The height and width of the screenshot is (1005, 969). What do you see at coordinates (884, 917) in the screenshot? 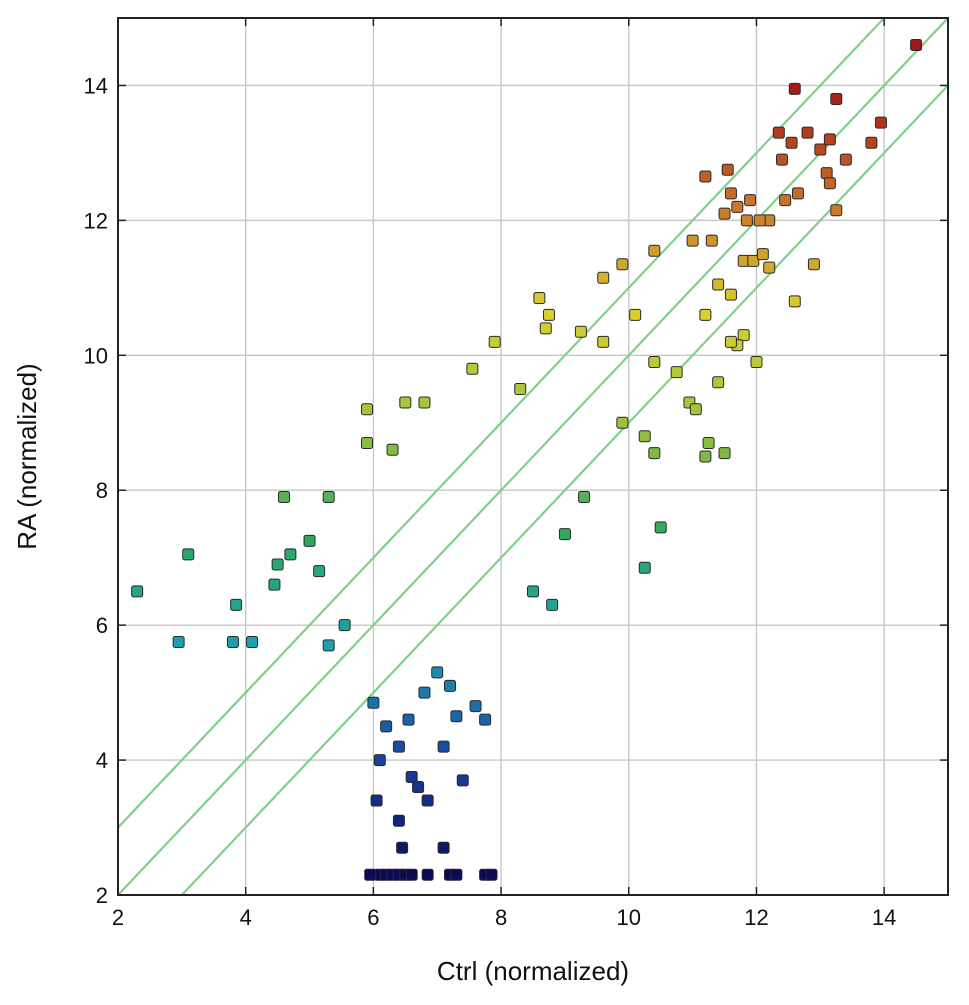
I see `x-tick-label: 14` at bounding box center [884, 917].